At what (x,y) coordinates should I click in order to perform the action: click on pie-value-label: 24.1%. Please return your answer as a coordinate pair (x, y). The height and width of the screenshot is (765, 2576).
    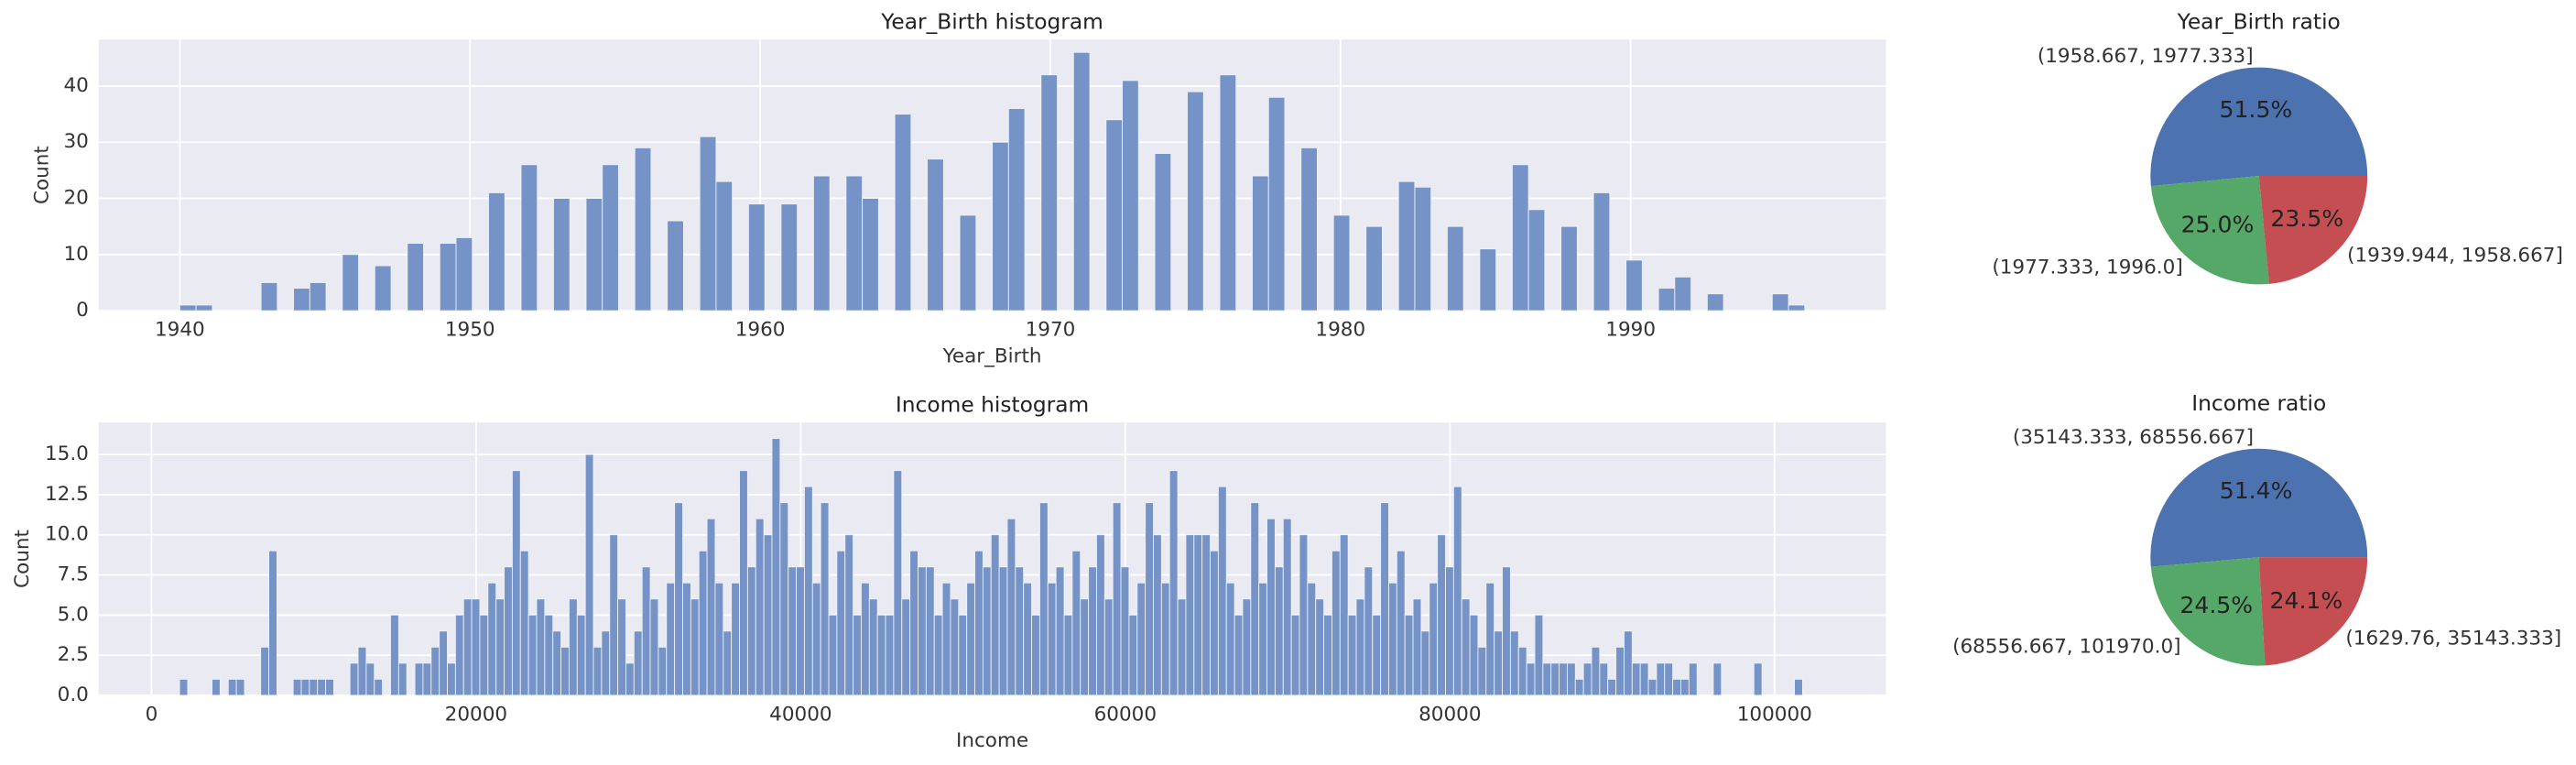
    Looking at the image, I should click on (2306, 600).